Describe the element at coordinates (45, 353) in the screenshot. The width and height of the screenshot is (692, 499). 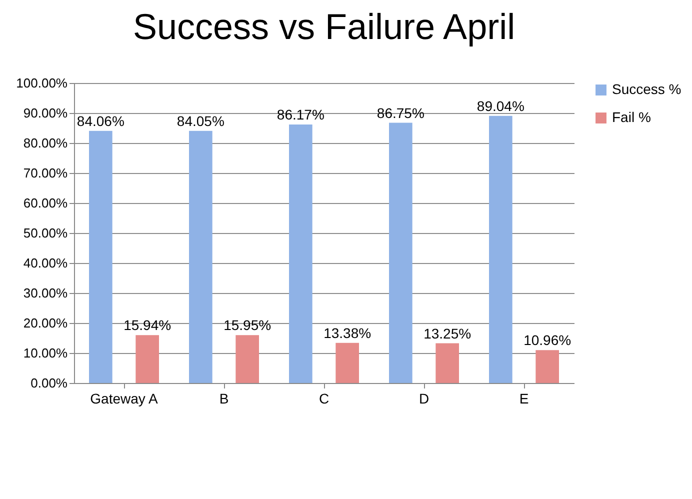
I see `y-tick-label: 10.00%` at that location.